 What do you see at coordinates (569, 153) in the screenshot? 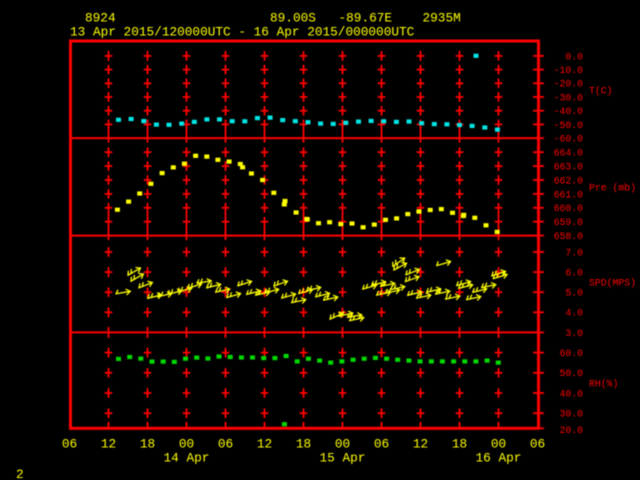
I see `svg-text: 664.0` at bounding box center [569, 153].